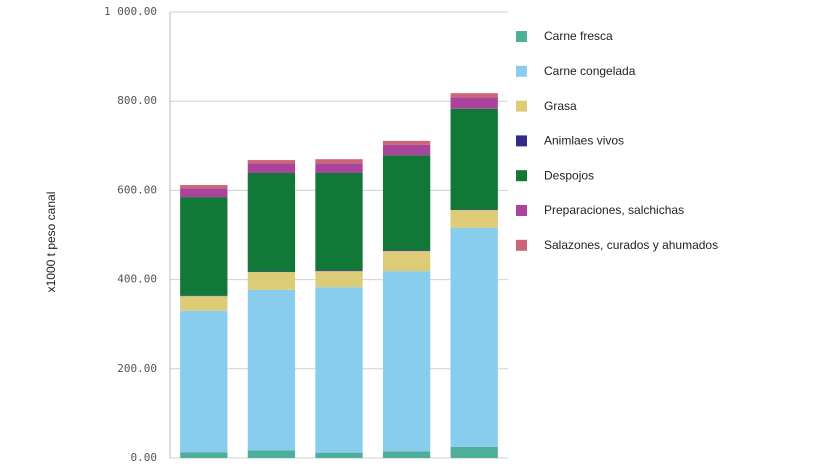 The height and width of the screenshot is (467, 830). I want to click on y-tick-label: 600.00, so click(137, 189).